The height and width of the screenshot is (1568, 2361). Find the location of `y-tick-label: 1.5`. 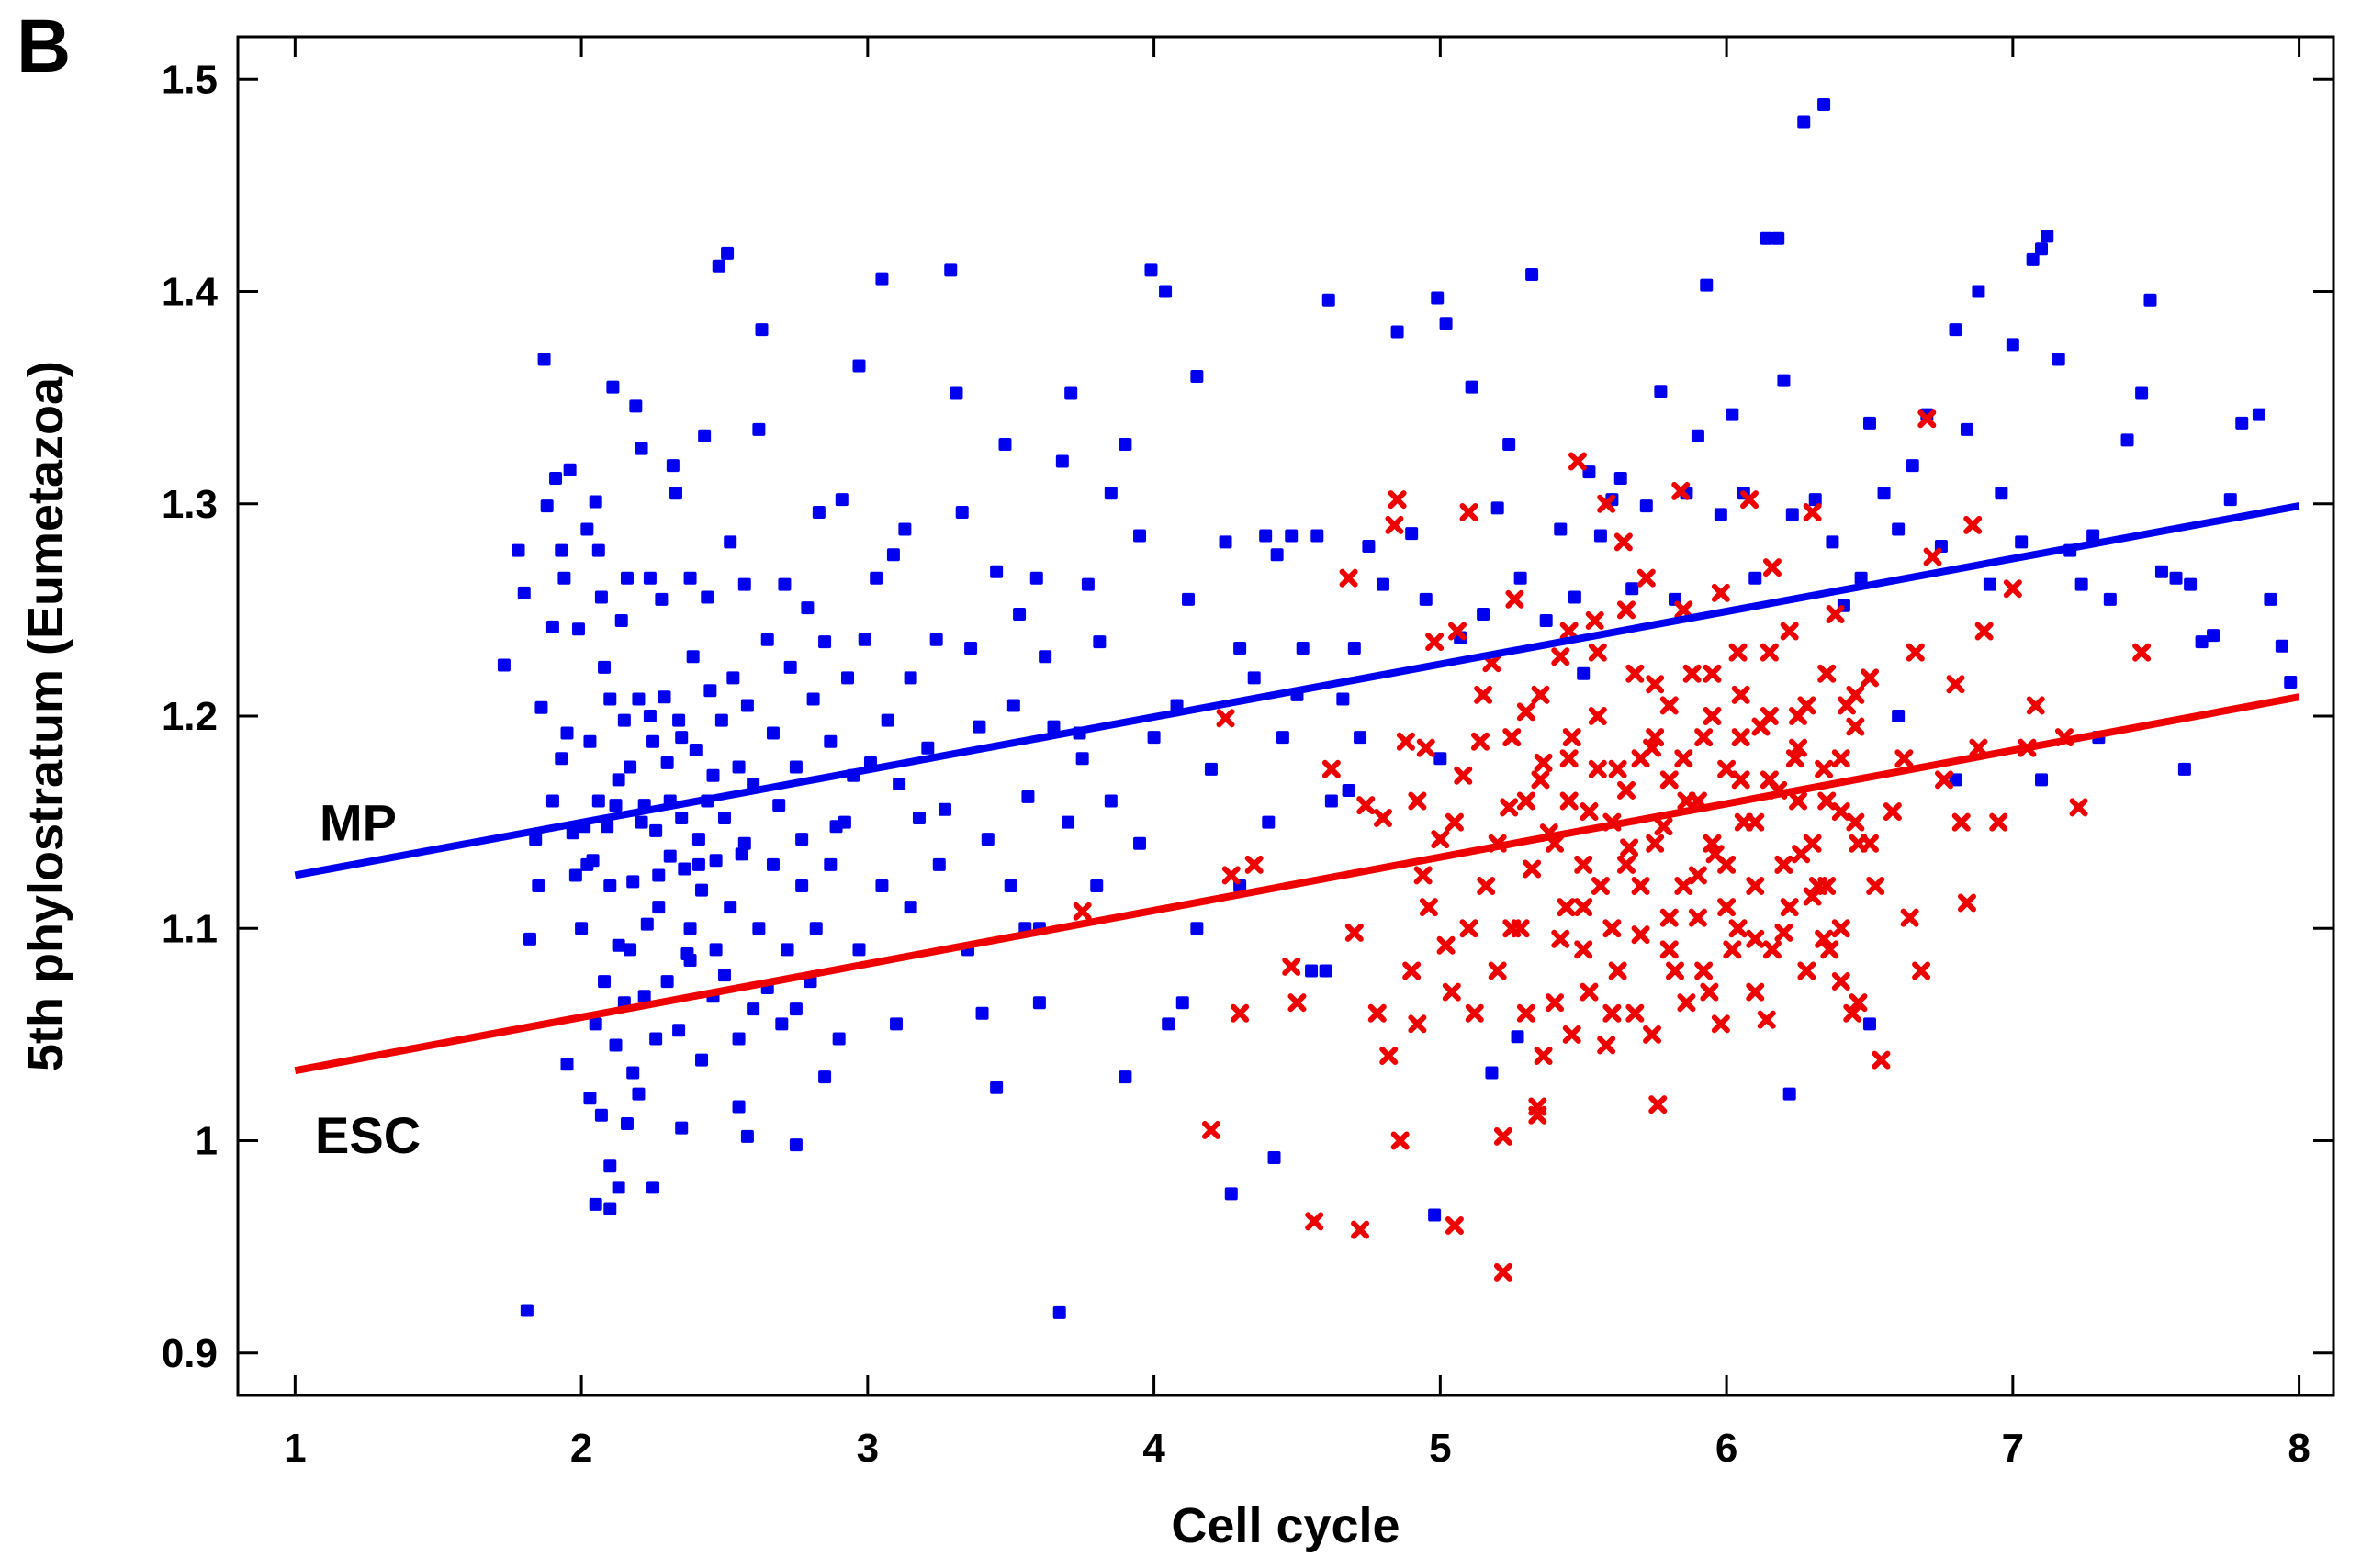

y-tick-label: 1.5 is located at coordinates (190, 79).